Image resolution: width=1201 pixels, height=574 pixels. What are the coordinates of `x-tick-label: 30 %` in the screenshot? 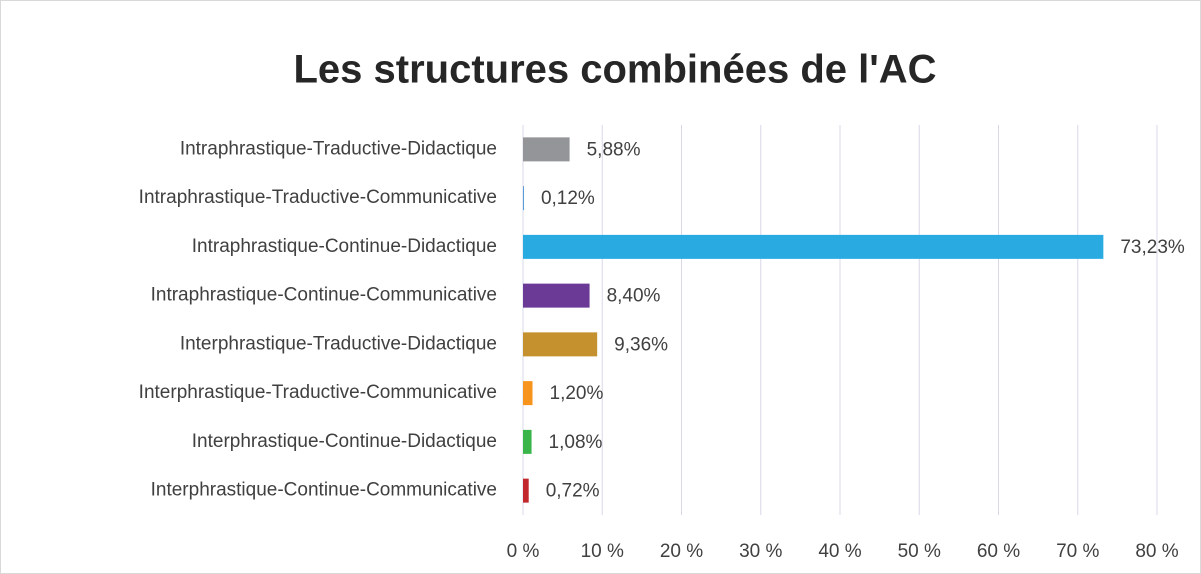 It's located at (760, 551).